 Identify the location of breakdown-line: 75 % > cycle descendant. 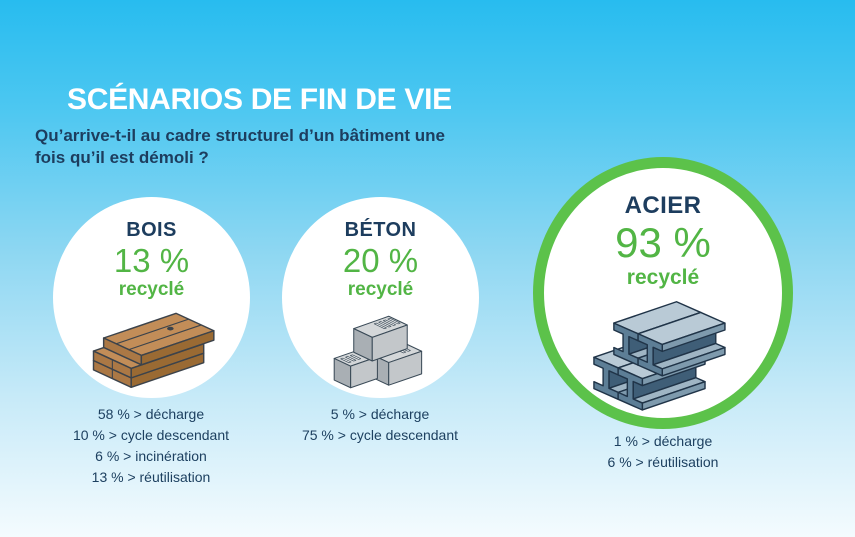
(380, 435).